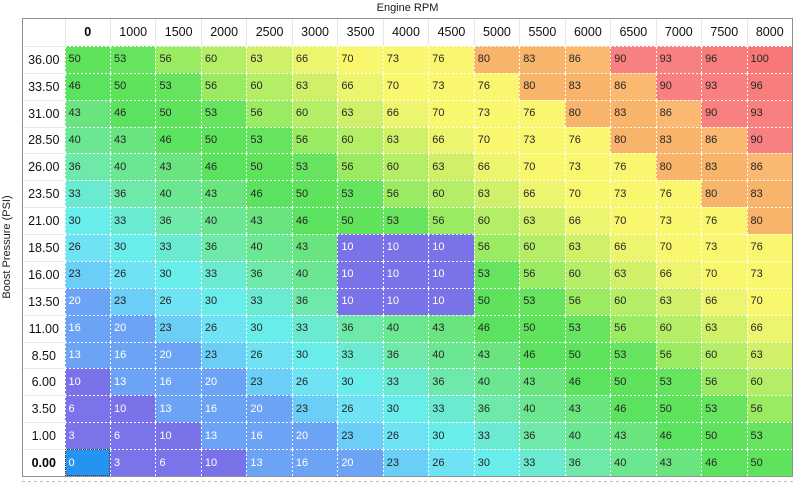  What do you see at coordinates (44, 301) in the screenshot?
I see `row-header-13.50: 13.50` at bounding box center [44, 301].